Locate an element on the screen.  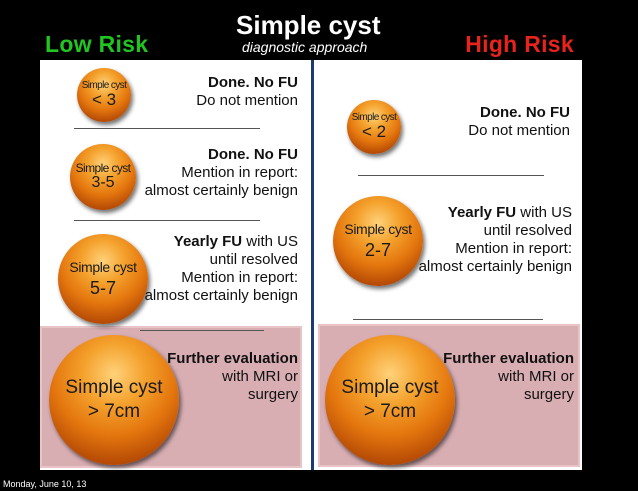
cyst-graphic-2-7: Simple cyst 2-7 is located at coordinates (378, 241).